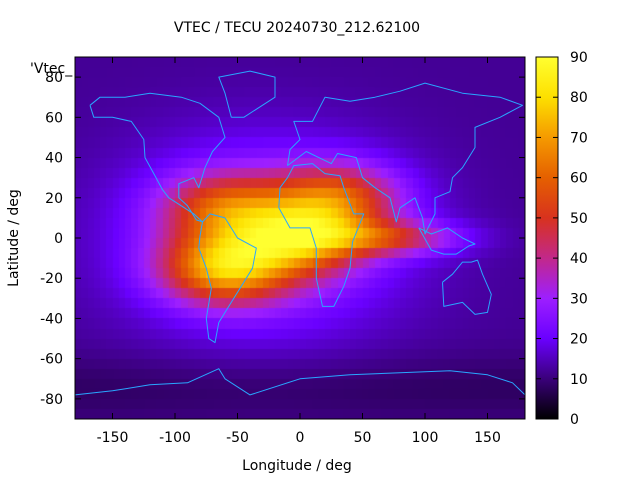  I want to click on x-axis-label: Longitude / deg, so click(297, 466).